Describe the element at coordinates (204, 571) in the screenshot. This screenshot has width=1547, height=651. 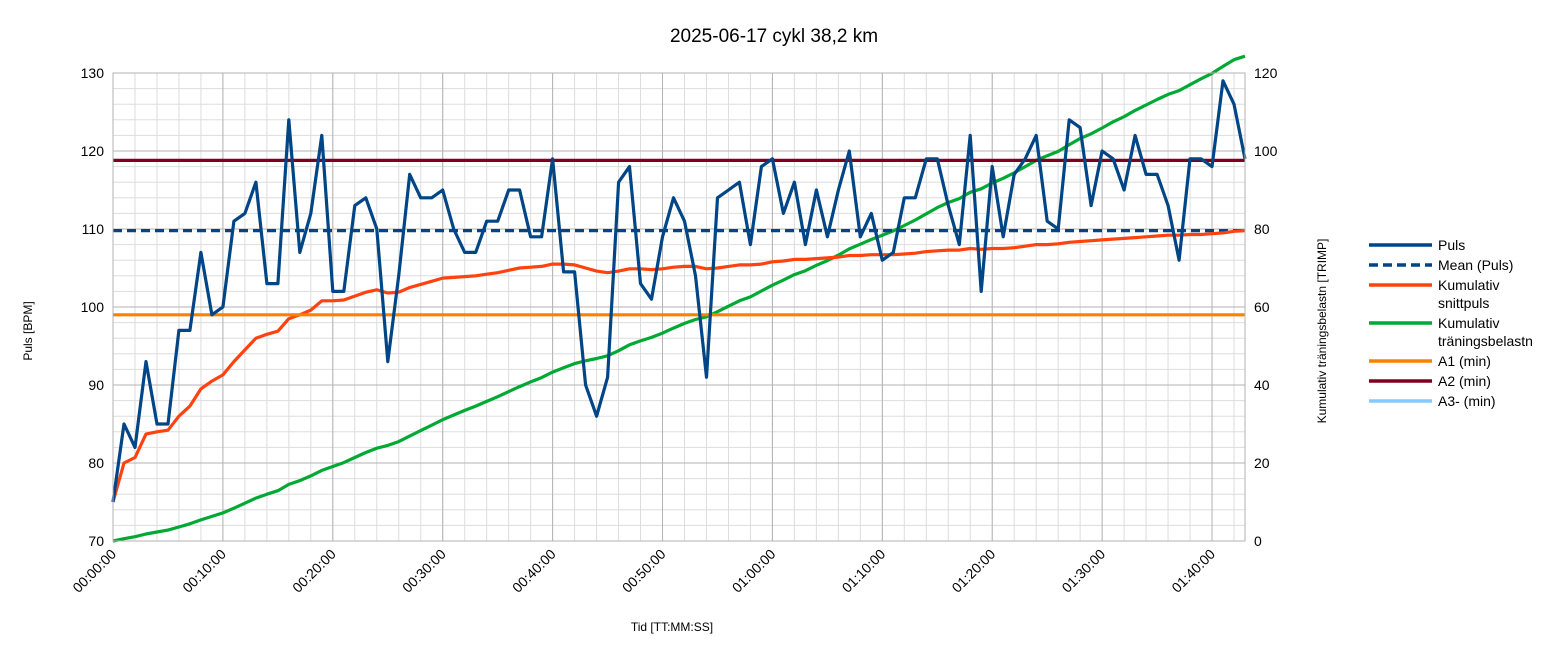
I see `x-tick-label: 00:10:00` at that location.